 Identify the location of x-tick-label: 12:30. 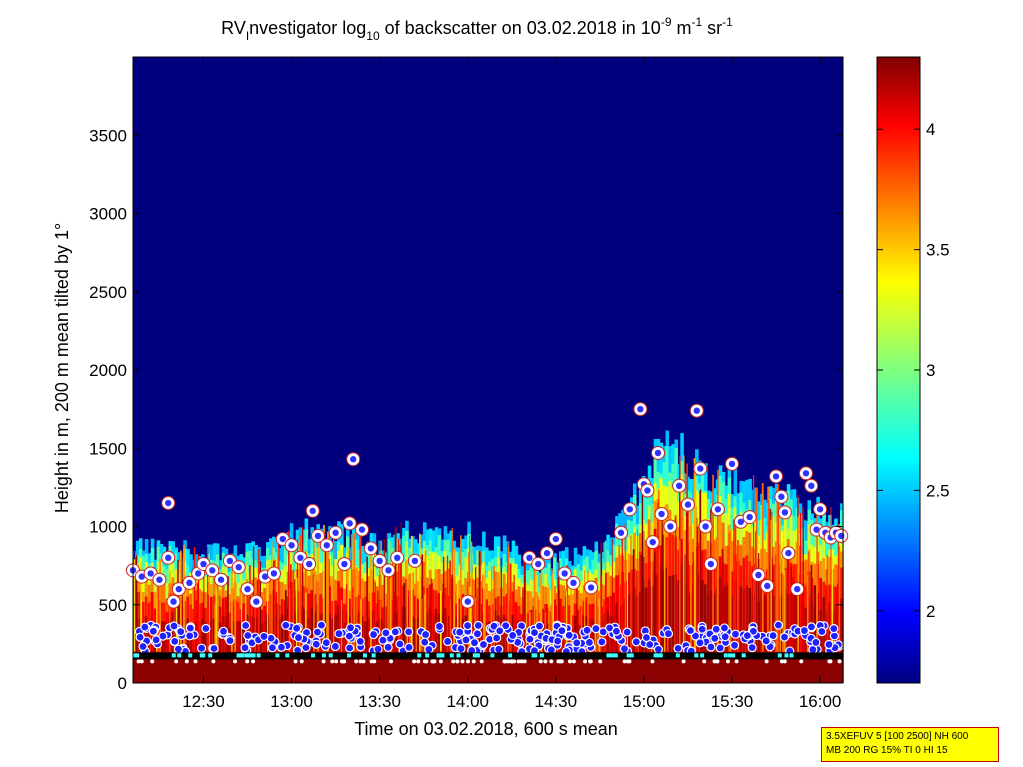
(203, 701).